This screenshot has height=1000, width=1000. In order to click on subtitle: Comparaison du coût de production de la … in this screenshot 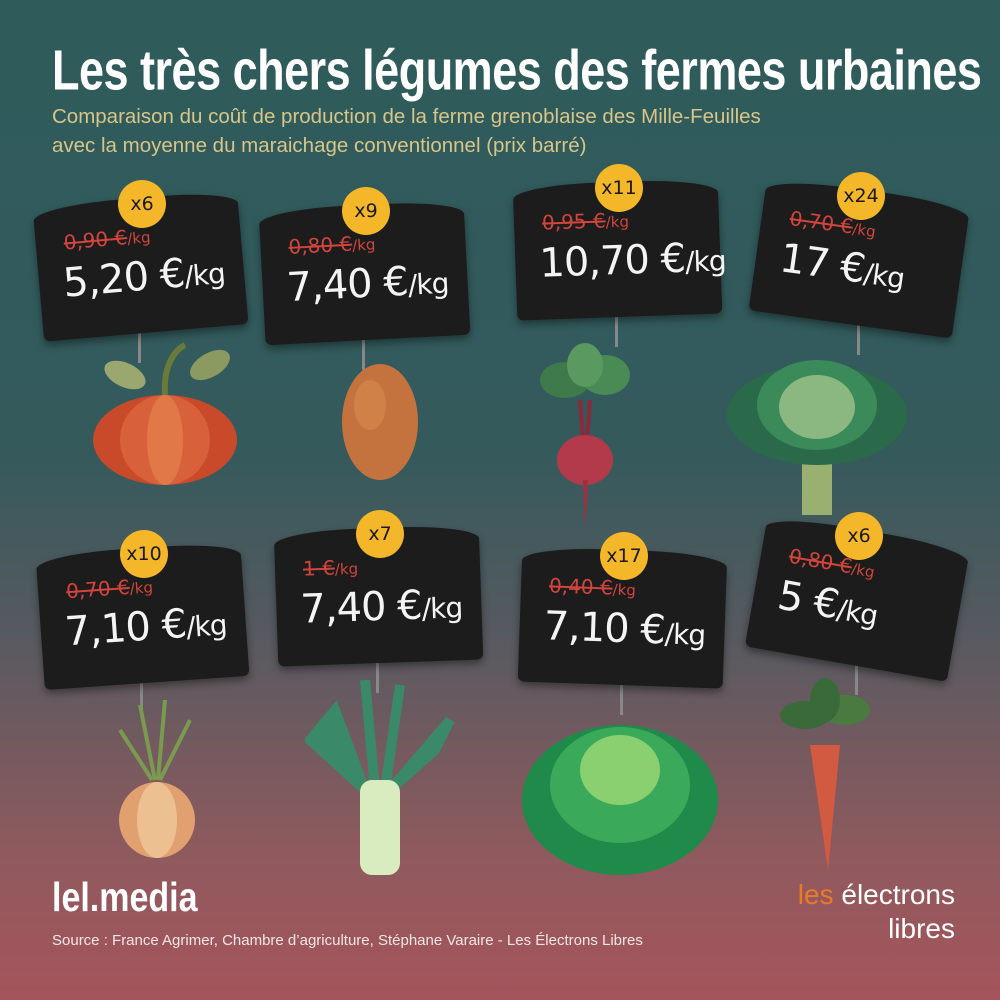, I will do `click(406, 131)`.